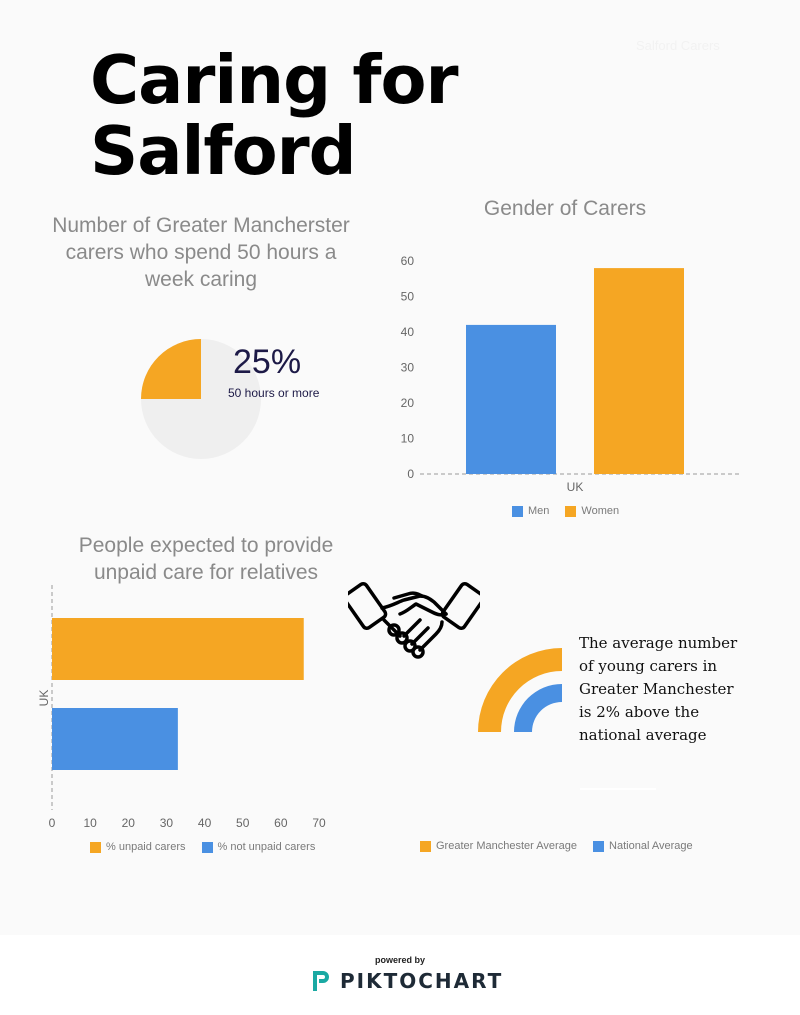  I want to click on piktochart-brand-text: PIKTOCHART, so click(422, 981).